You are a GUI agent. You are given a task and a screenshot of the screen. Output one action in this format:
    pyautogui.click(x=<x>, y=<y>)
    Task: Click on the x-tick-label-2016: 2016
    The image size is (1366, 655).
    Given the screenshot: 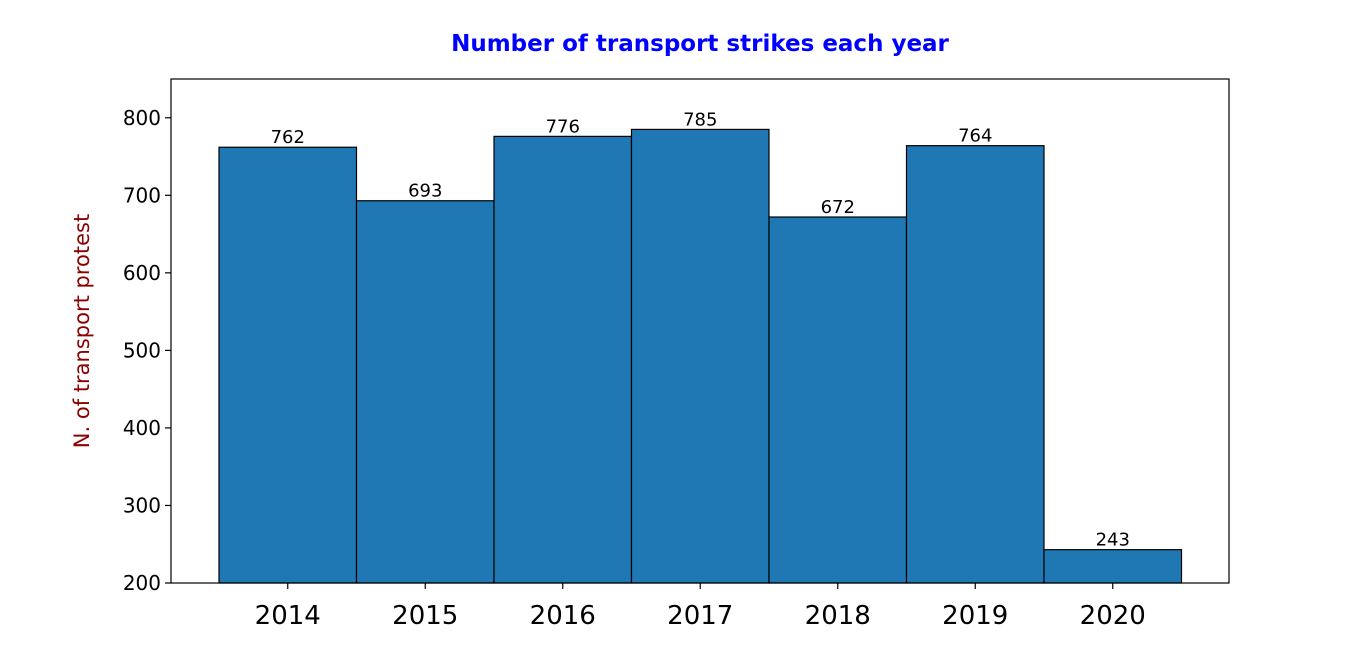 What is the action you would take?
    pyautogui.click(x=563, y=616)
    